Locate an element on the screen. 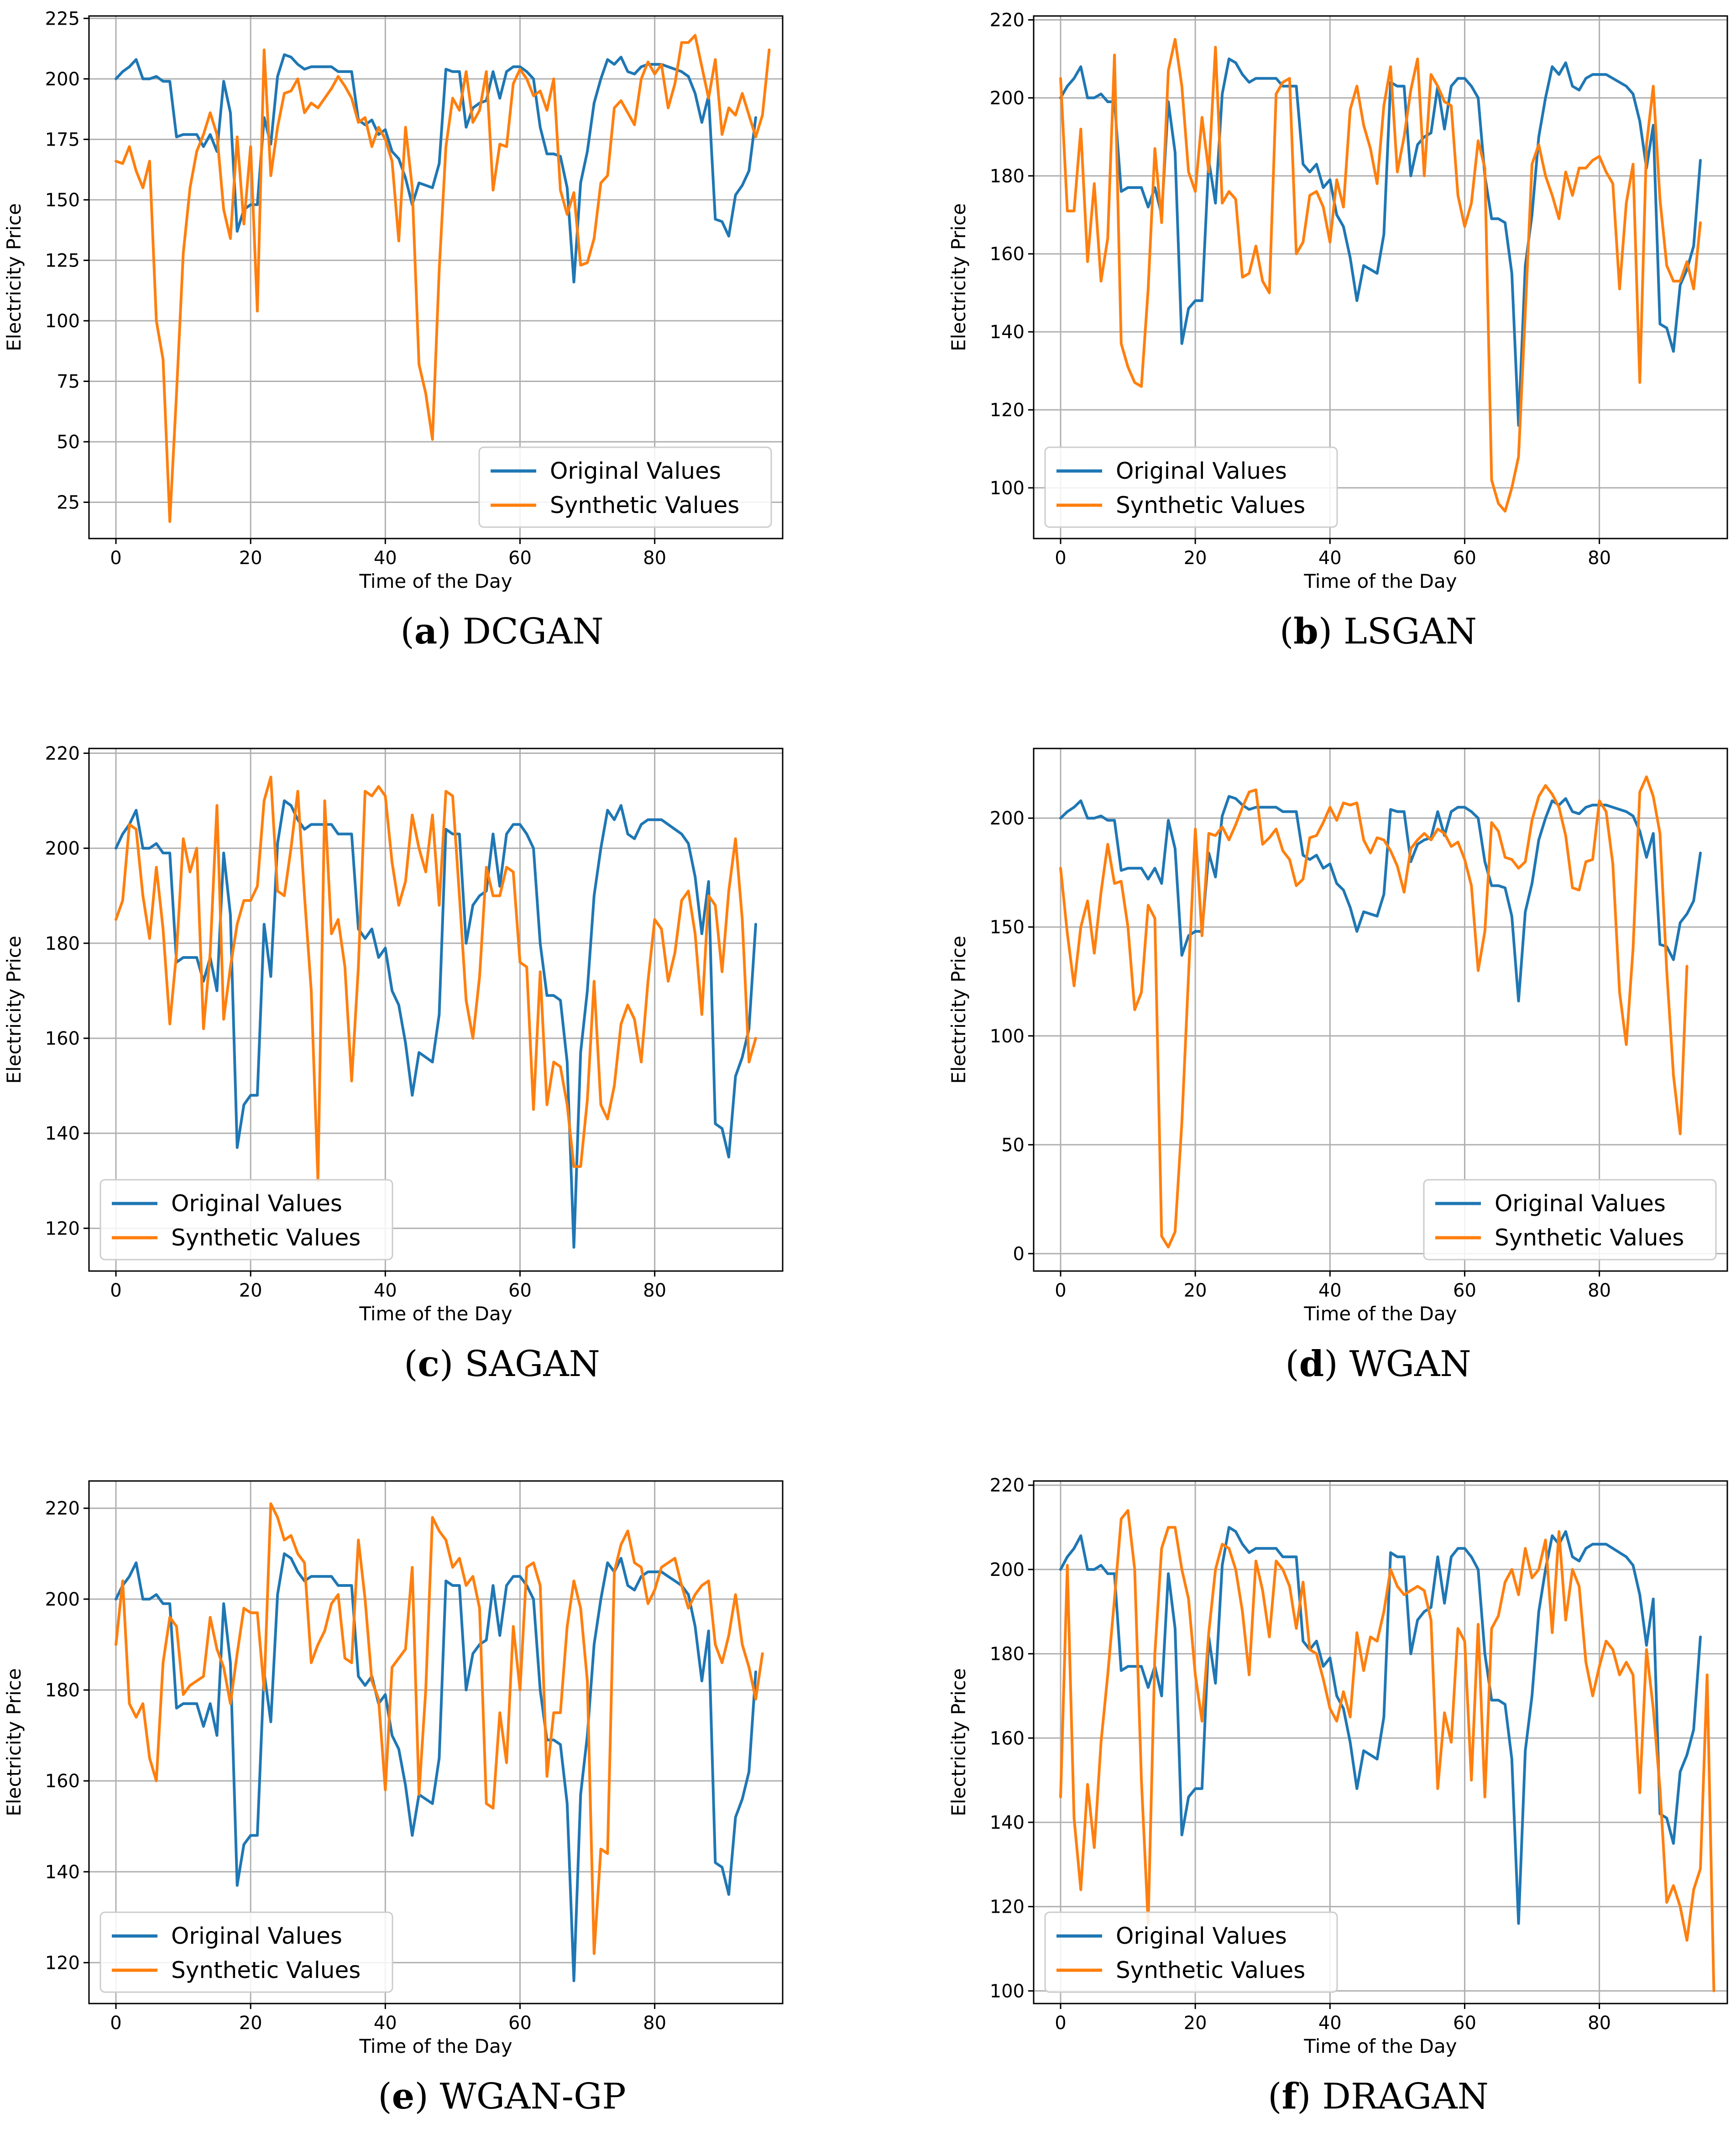  caption-letter: f is located at coordinates (1290, 2096).